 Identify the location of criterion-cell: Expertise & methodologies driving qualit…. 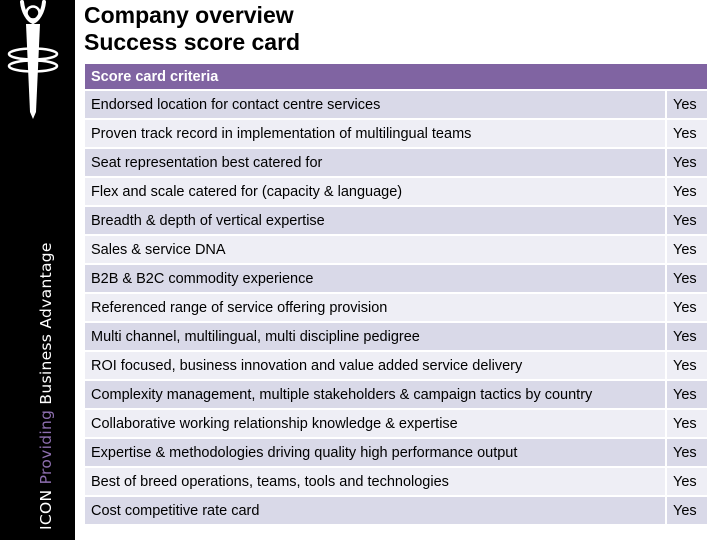
(375, 452).